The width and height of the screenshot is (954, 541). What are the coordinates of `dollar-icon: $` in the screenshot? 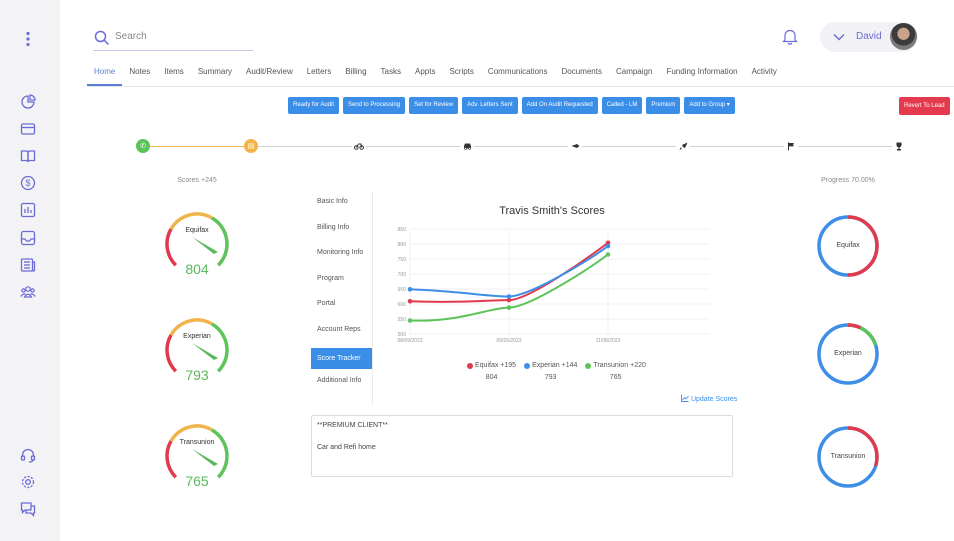 It's located at (28, 183).